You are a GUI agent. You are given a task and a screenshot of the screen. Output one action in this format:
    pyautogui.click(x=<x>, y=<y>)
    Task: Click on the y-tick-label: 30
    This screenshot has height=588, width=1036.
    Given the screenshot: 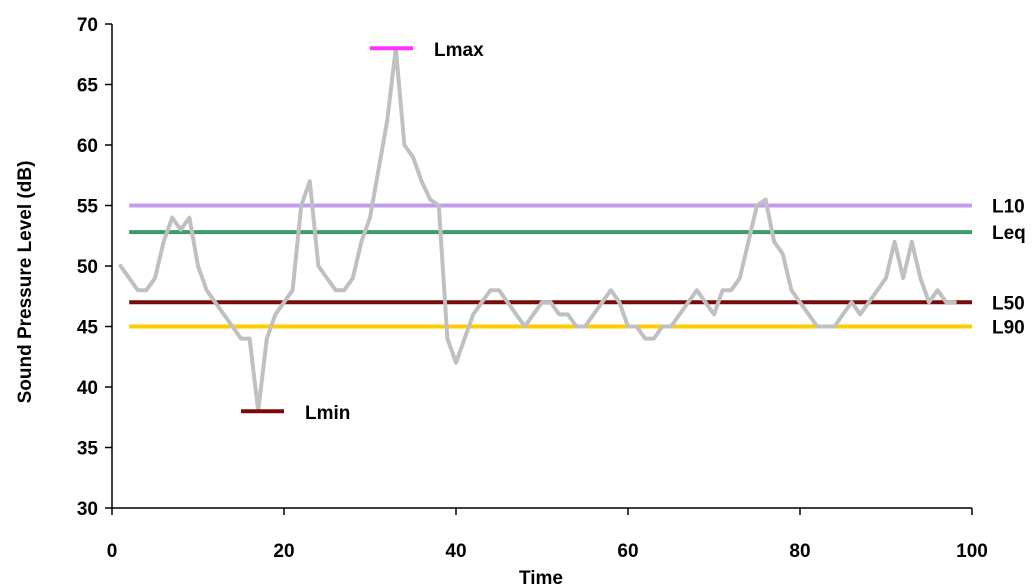 What is the action you would take?
    pyautogui.click(x=87, y=509)
    